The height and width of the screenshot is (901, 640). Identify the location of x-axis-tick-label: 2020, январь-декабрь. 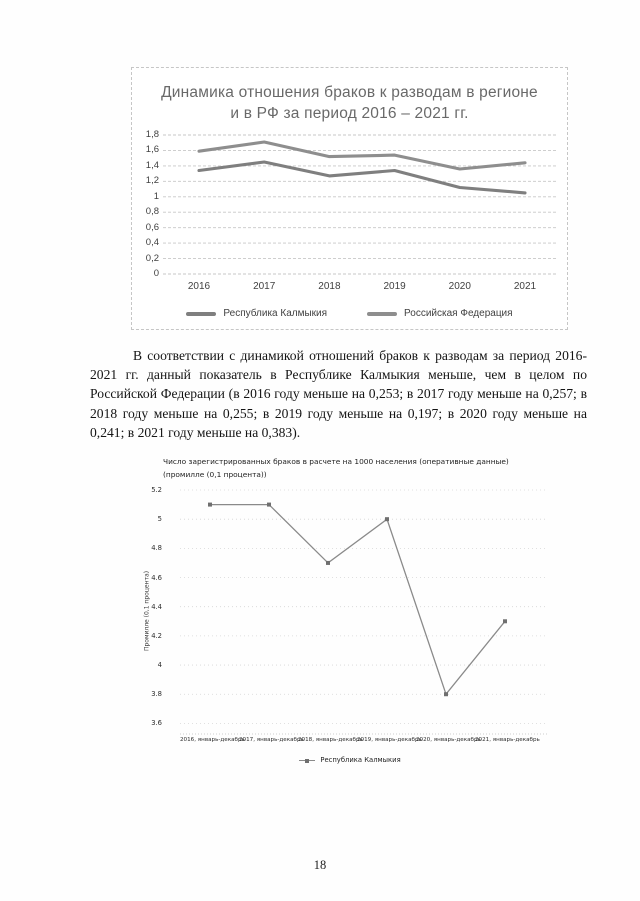
(448, 740).